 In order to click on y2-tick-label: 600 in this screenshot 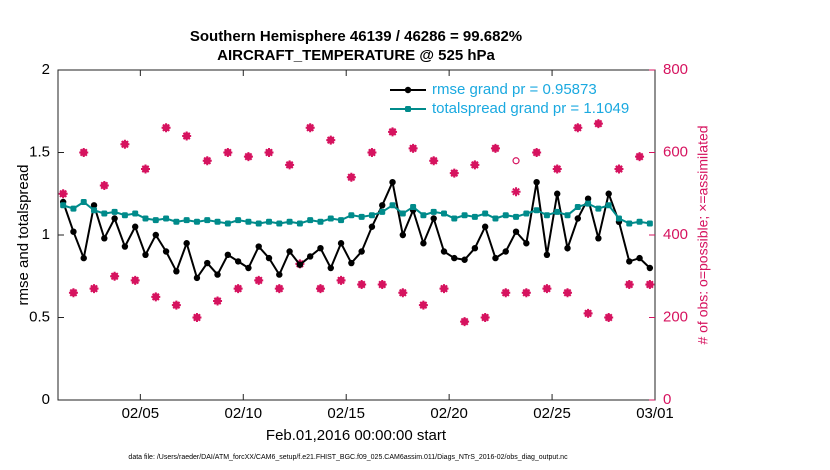, I will do `click(675, 151)`.